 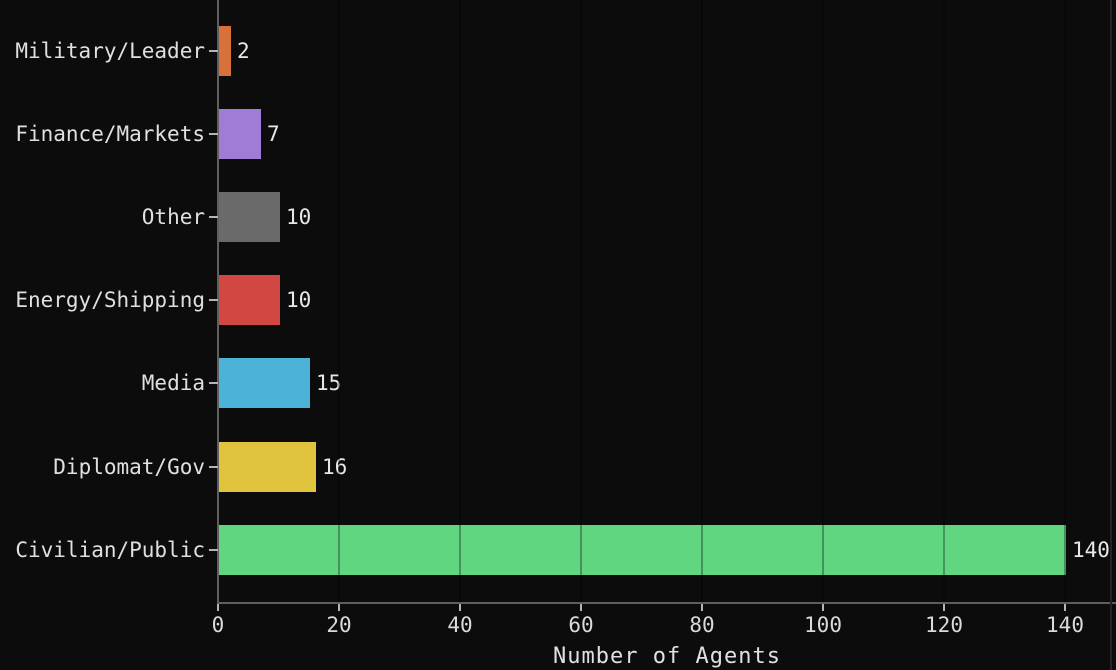 What do you see at coordinates (460, 625) in the screenshot?
I see `x-tick-label: 40` at bounding box center [460, 625].